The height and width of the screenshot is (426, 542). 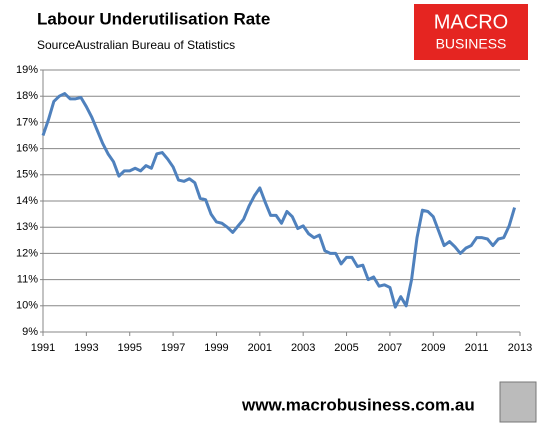 I want to click on y-tick-label: 18%, so click(x=27, y=96).